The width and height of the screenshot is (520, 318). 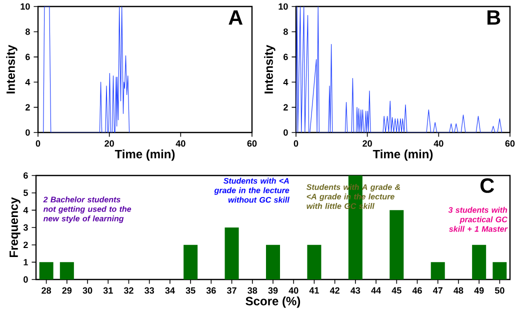 What do you see at coordinates (273, 302) in the screenshot?
I see `x-axis-title: Score (%)` at bounding box center [273, 302].